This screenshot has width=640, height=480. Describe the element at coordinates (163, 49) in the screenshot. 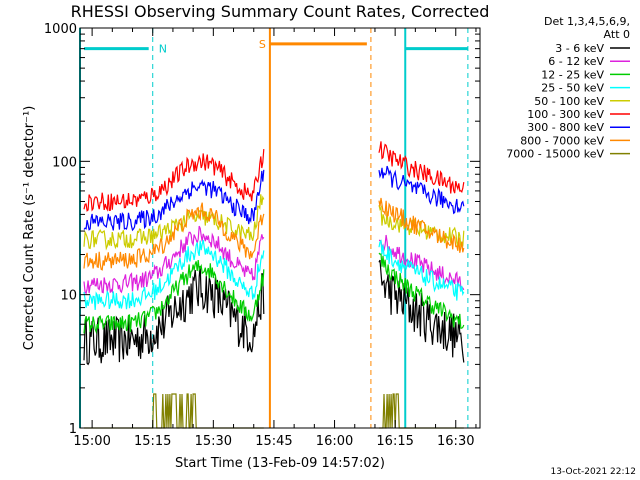

I see `night-label: N` at that location.